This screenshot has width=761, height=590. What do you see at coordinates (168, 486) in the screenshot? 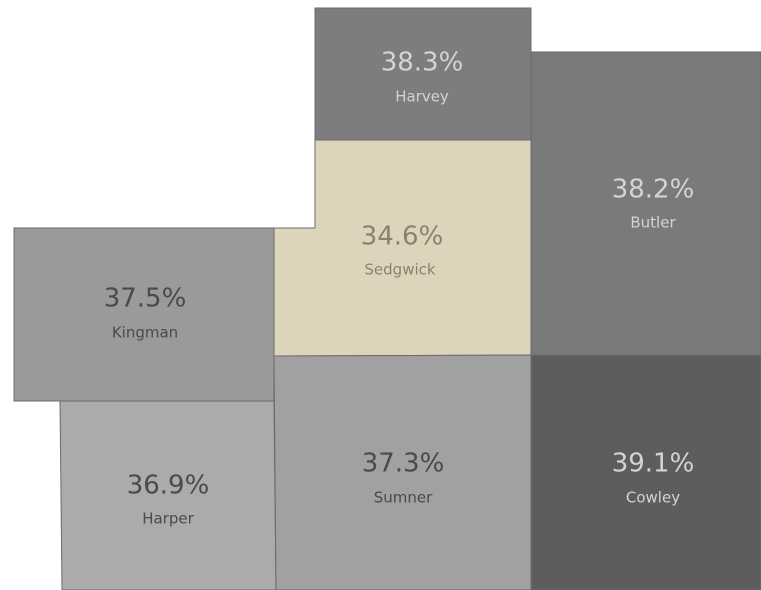
I see `county-value: 36.9%` at bounding box center [168, 486].